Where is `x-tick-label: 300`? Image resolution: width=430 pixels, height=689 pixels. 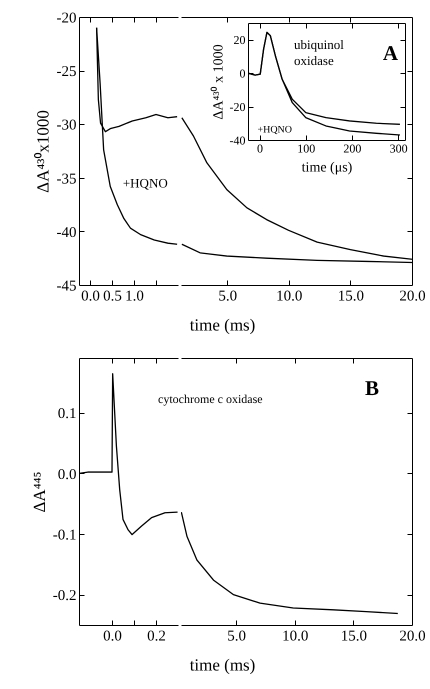 x-tick-label: 300 is located at coordinates (399, 149).